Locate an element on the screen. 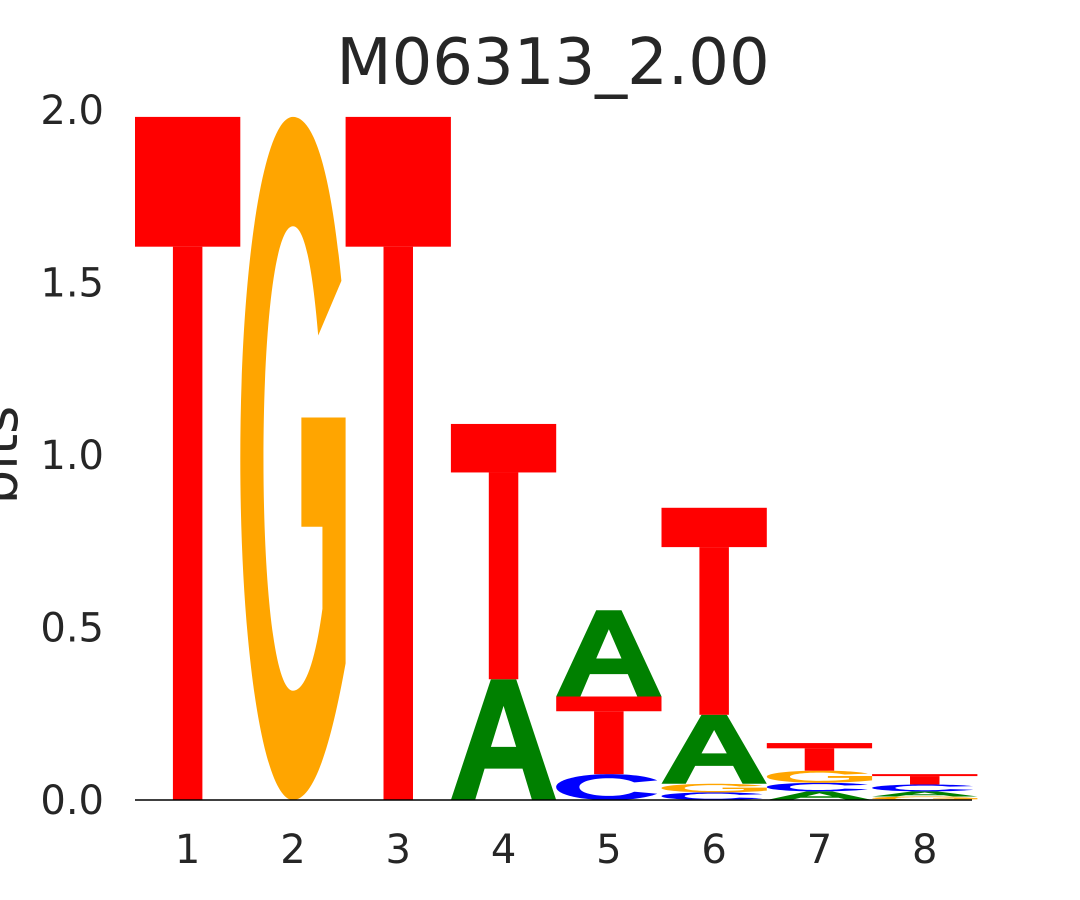 Image resolution: width=1080 pixels, height=900 pixels. x-tick-label: 8 is located at coordinates (924, 850).